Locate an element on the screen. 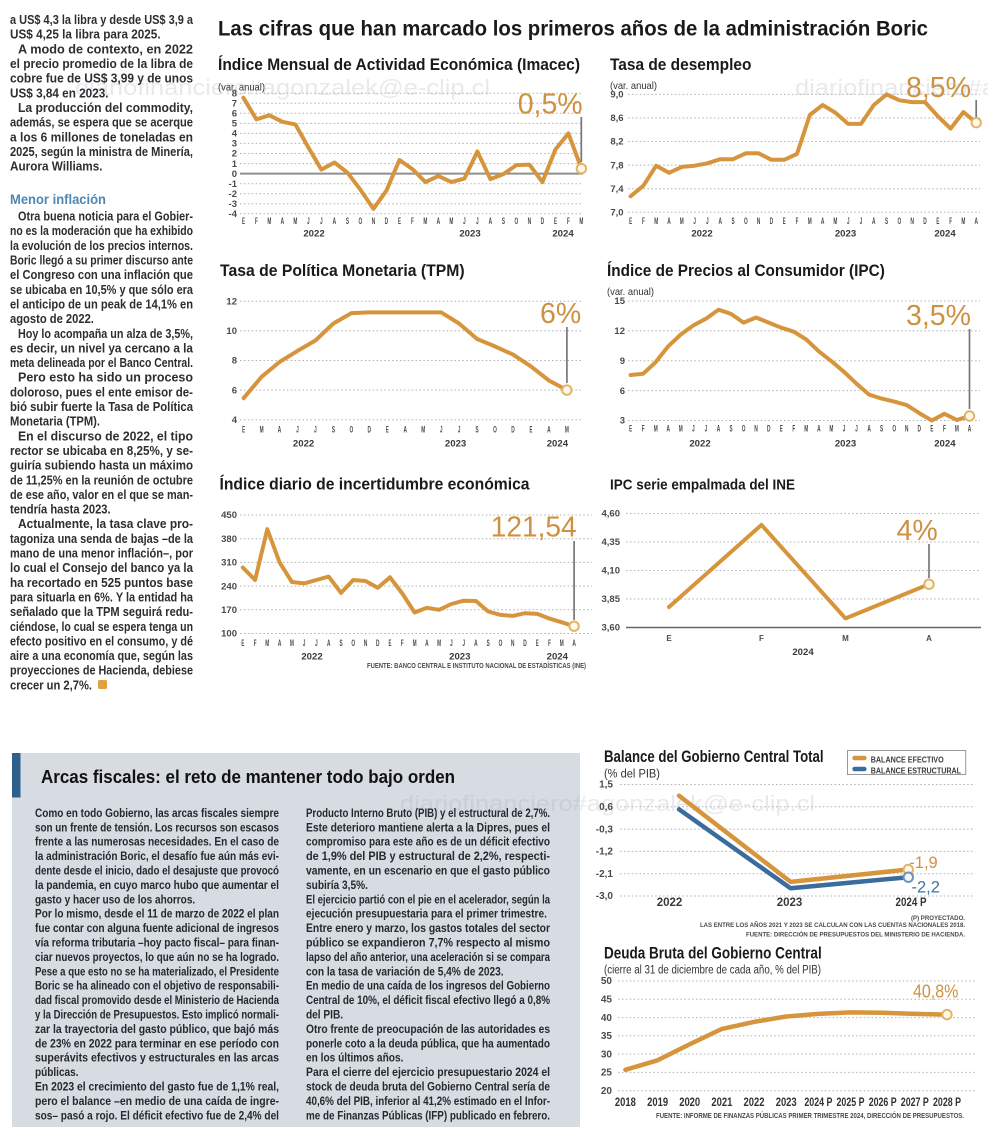 The width and height of the screenshot is (988, 1133). svg-text: IPC serie empalmada del INE is located at coordinates (702, 485).